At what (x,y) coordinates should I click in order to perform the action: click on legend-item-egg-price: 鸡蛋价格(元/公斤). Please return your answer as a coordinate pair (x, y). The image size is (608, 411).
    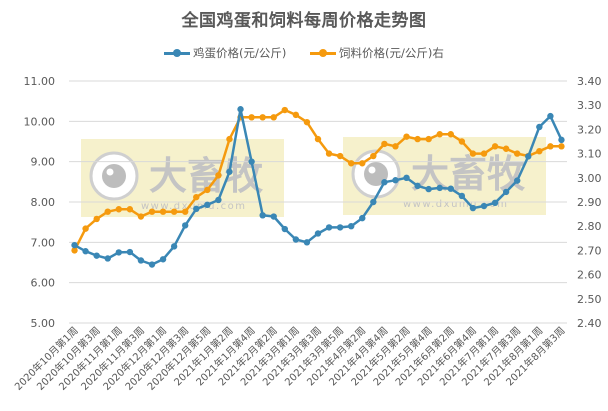
    Looking at the image, I should click on (225, 53).